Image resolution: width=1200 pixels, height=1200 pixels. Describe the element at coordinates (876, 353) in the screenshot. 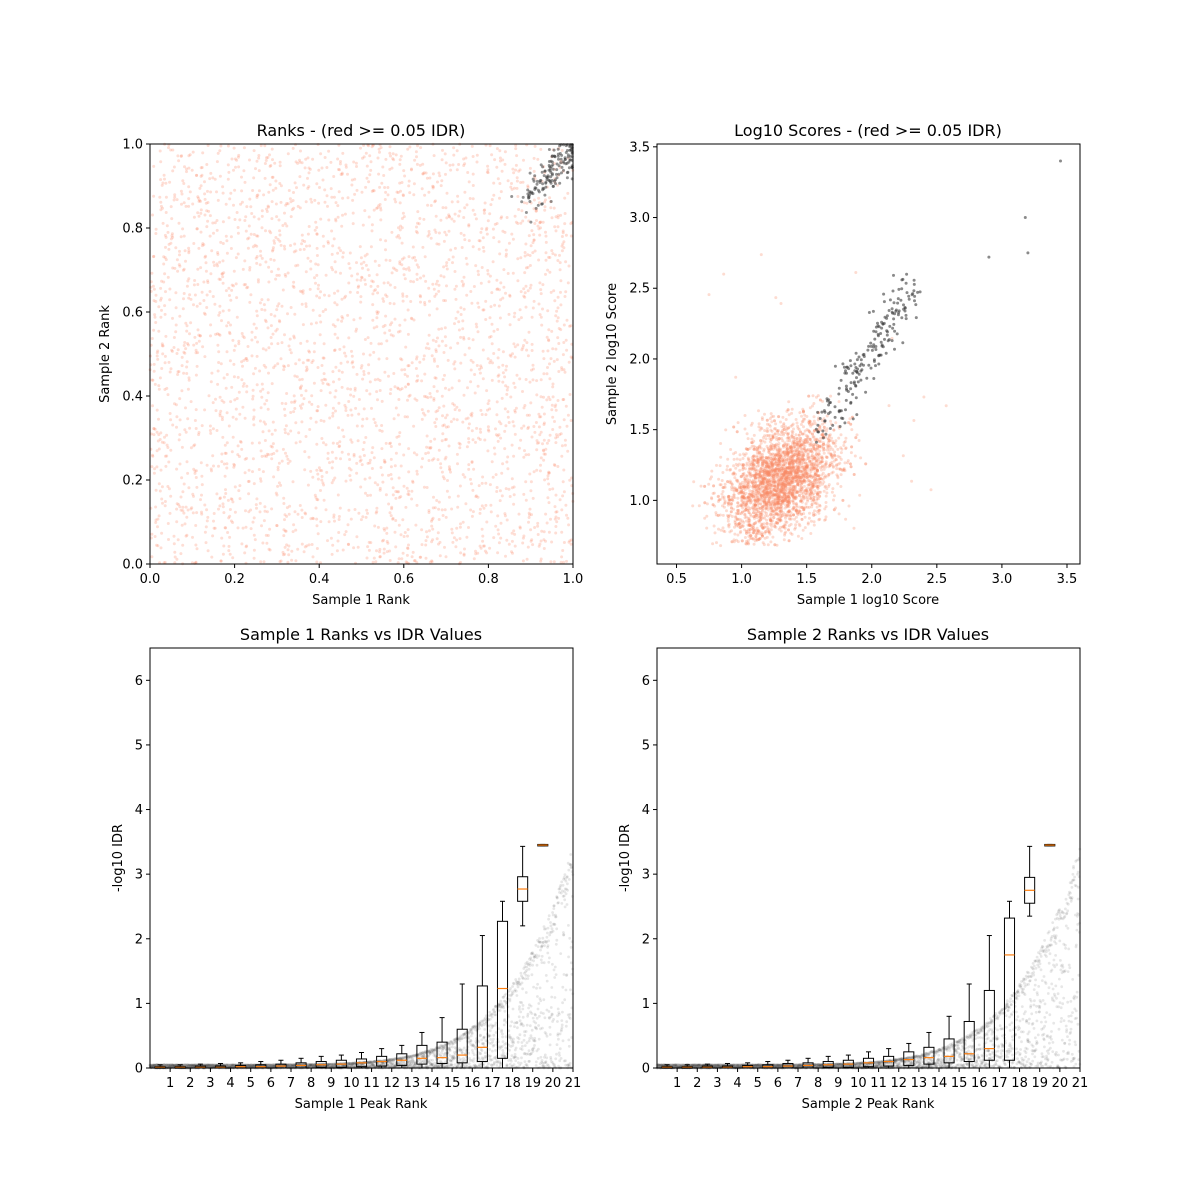

I see `scores-points` at that location.